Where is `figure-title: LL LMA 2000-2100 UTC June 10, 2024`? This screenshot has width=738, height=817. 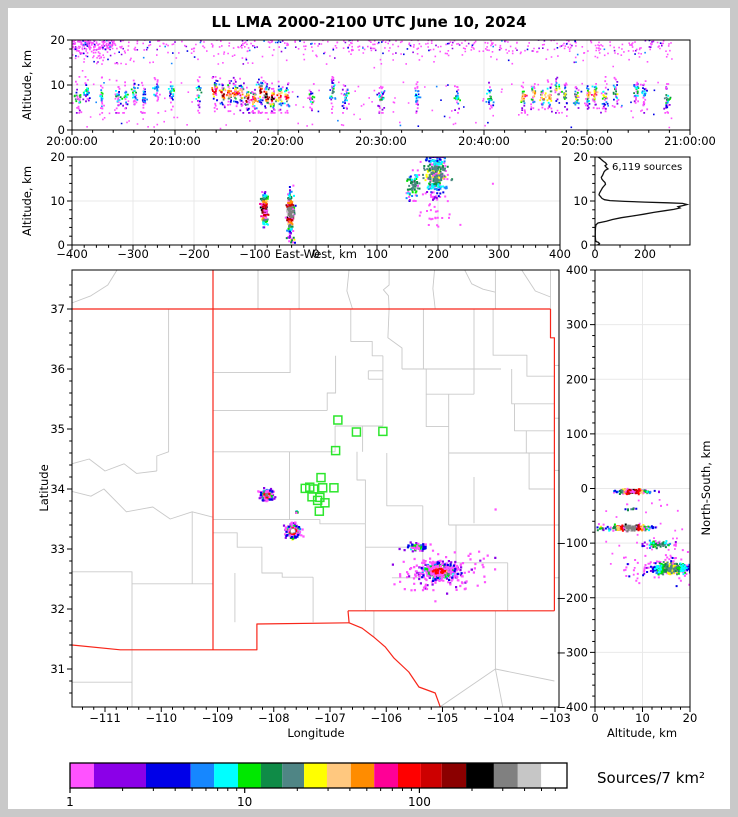 figure-title: LL LMA 2000-2100 UTC June 10, 2024 is located at coordinates (369, 22).